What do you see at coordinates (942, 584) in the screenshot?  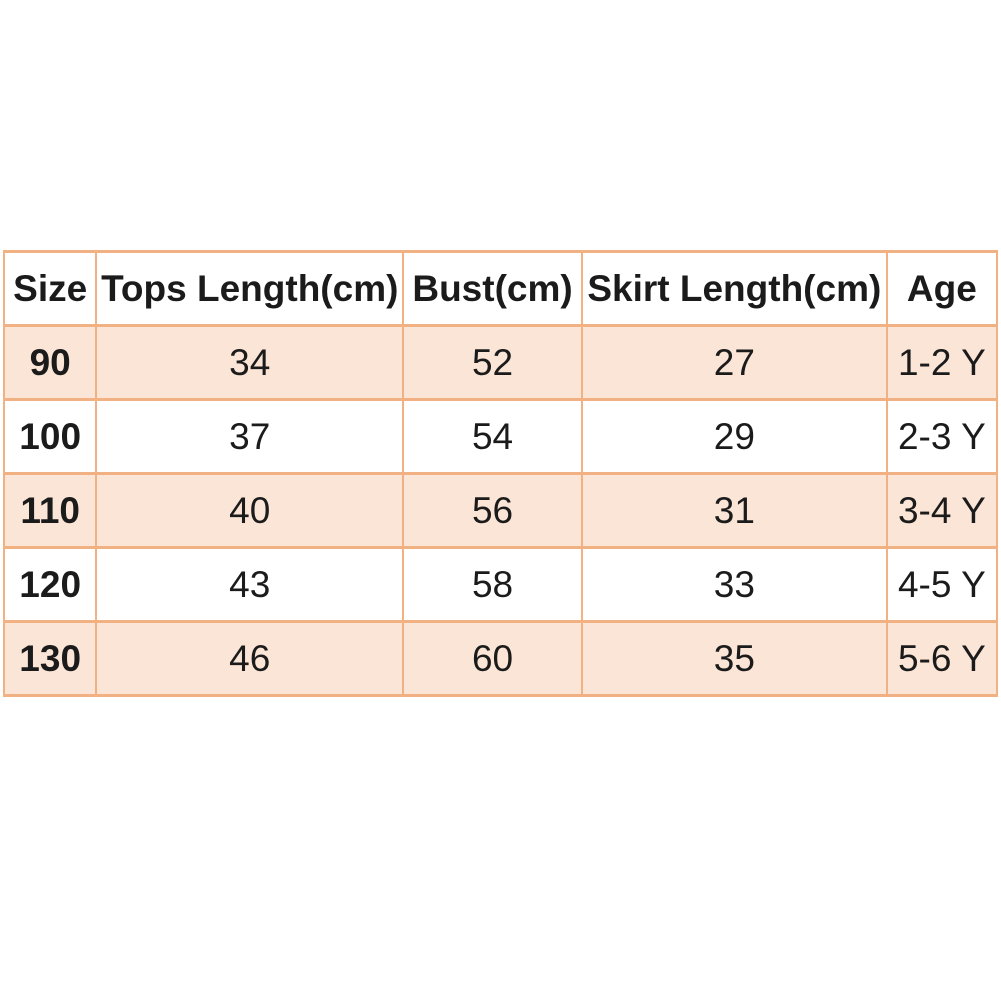 I see `cell-age: 4-5 Y` at bounding box center [942, 584].